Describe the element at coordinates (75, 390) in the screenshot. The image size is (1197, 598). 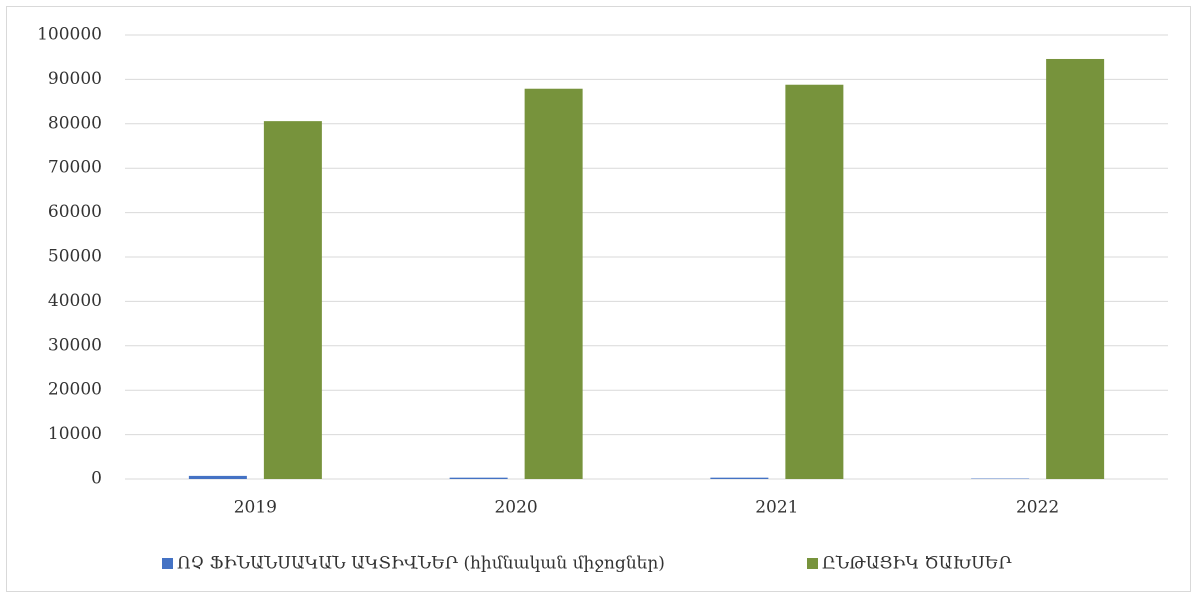
I see `y-tick-label: 20000` at that location.